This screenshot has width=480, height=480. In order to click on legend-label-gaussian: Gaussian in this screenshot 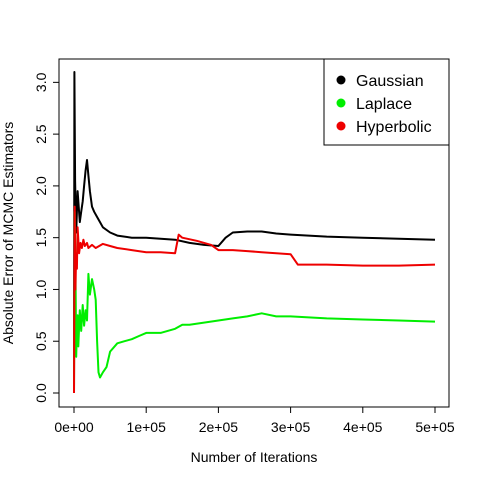, I will do `click(390, 81)`.